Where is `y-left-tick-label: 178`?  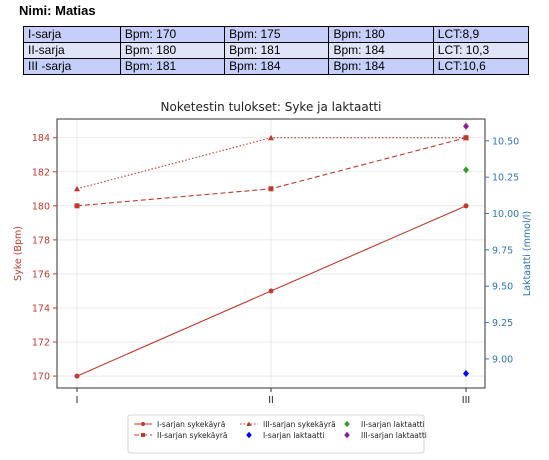 y-left-tick-label: 178 is located at coordinates (41, 240).